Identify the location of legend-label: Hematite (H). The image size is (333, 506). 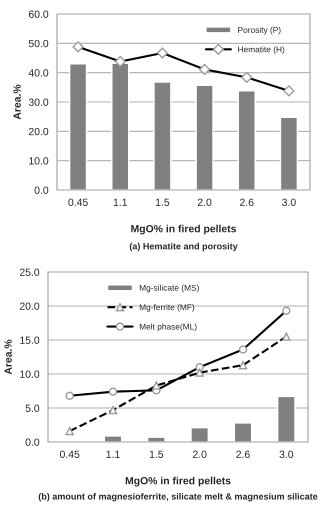
(261, 50).